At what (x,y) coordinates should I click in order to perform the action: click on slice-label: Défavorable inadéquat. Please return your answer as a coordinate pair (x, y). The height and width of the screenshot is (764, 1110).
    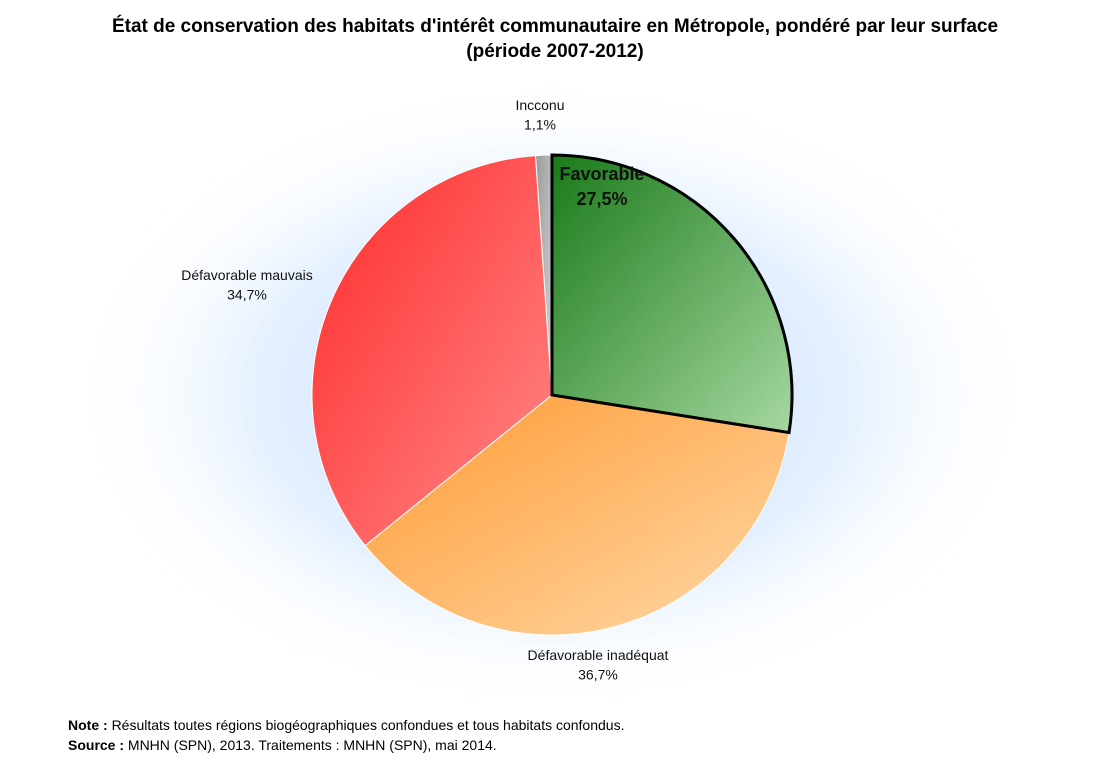
    Looking at the image, I should click on (598, 655).